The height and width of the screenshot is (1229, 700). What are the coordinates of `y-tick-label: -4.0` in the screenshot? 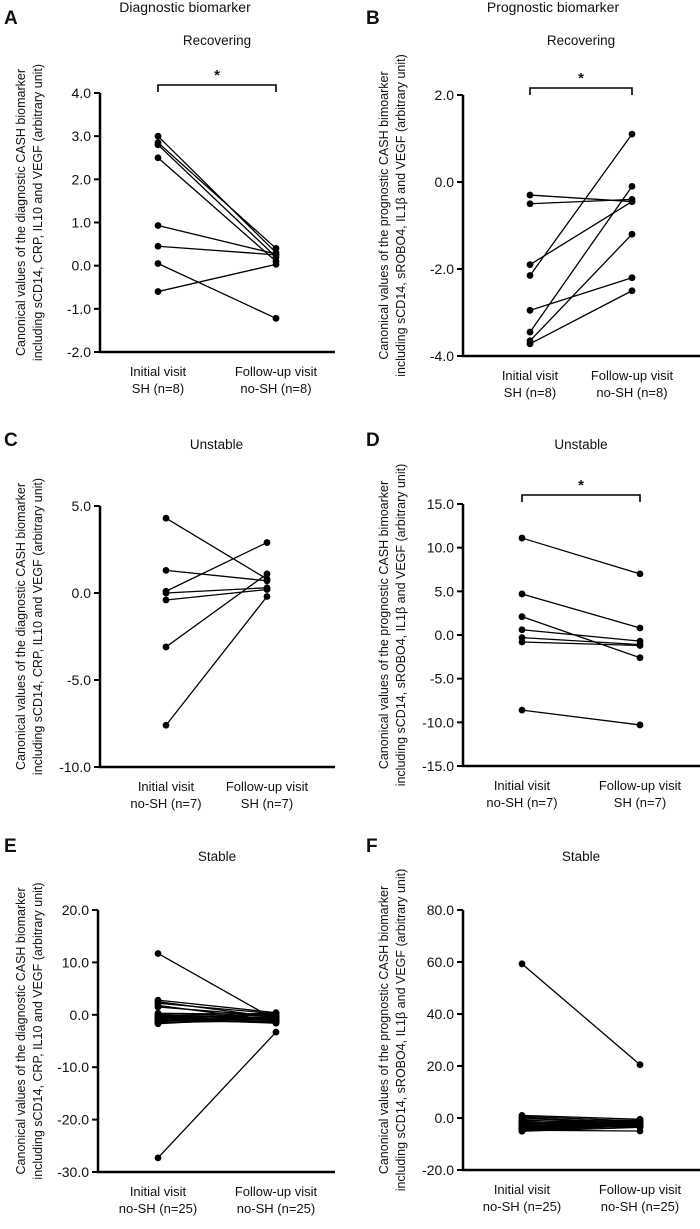 It's located at (442, 356).